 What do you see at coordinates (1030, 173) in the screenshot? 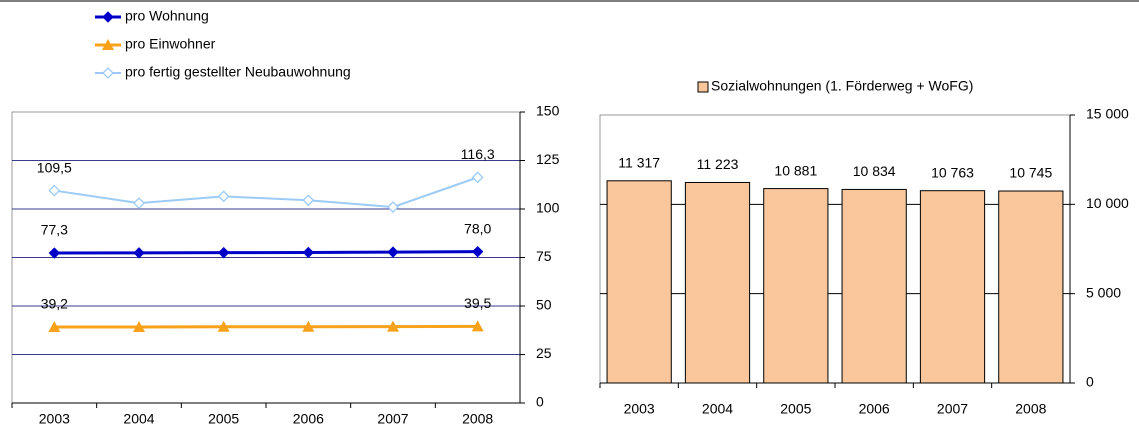
I see `data-label: 10 745` at bounding box center [1030, 173].